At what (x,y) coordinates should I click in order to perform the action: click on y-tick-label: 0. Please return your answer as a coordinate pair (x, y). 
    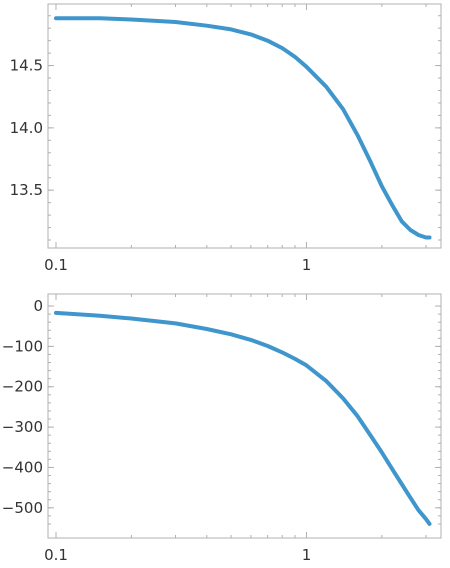
    Looking at the image, I should click on (38, 306).